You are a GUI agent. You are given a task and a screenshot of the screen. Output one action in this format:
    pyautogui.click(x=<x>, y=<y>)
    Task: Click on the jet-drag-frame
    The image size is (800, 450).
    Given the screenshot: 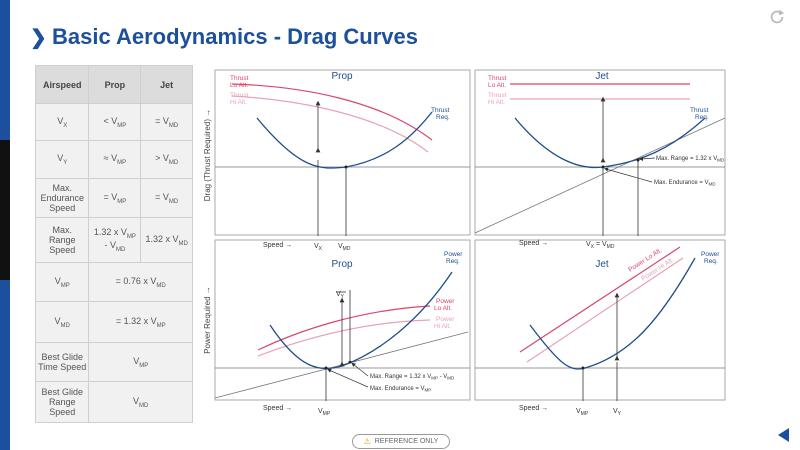 What is the action you would take?
    pyautogui.click(x=600, y=152)
    